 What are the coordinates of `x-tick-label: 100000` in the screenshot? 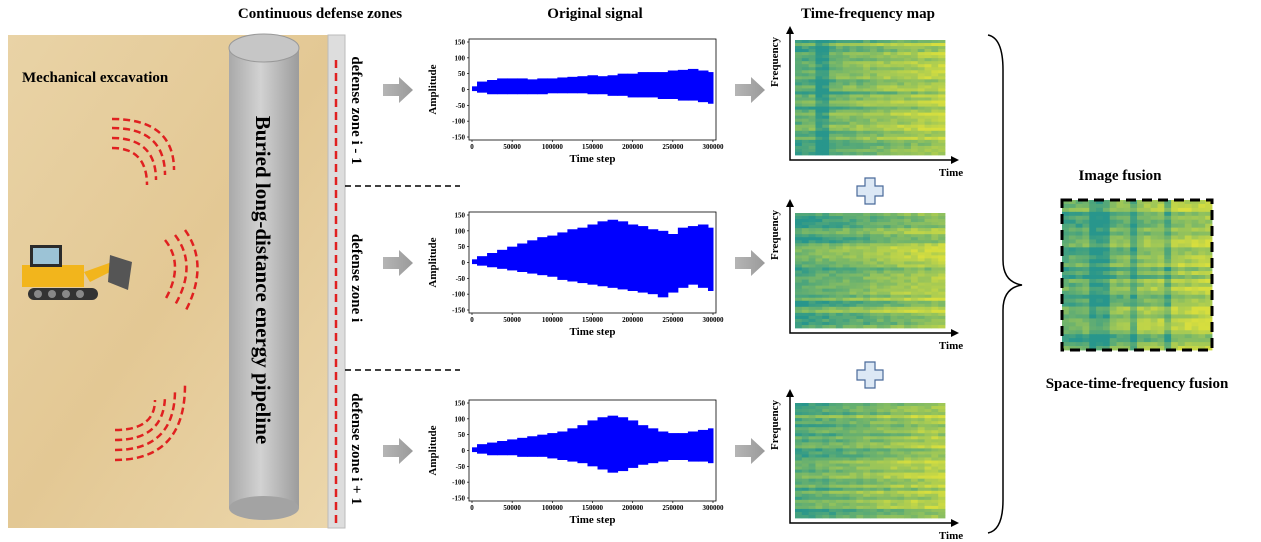 It's located at (553, 147).